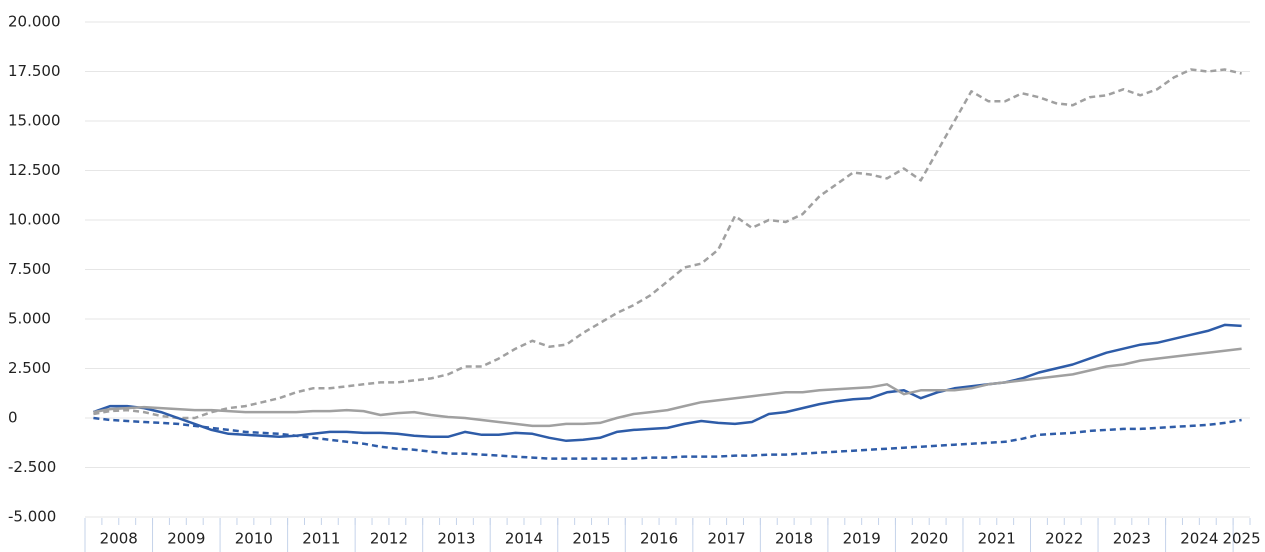 This screenshot has height=552, width=1265. What do you see at coordinates (186, 539) in the screenshot?
I see `x-tick-label: 2009` at bounding box center [186, 539].